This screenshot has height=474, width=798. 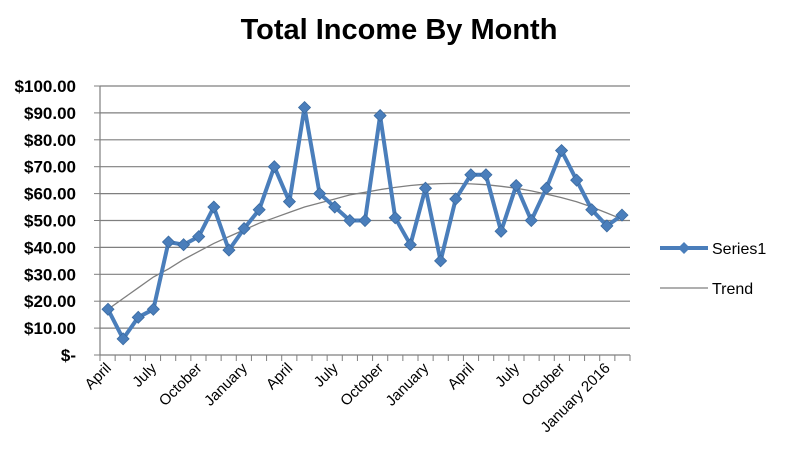 I want to click on y-tick-label: $70.00, so click(x=50, y=167).